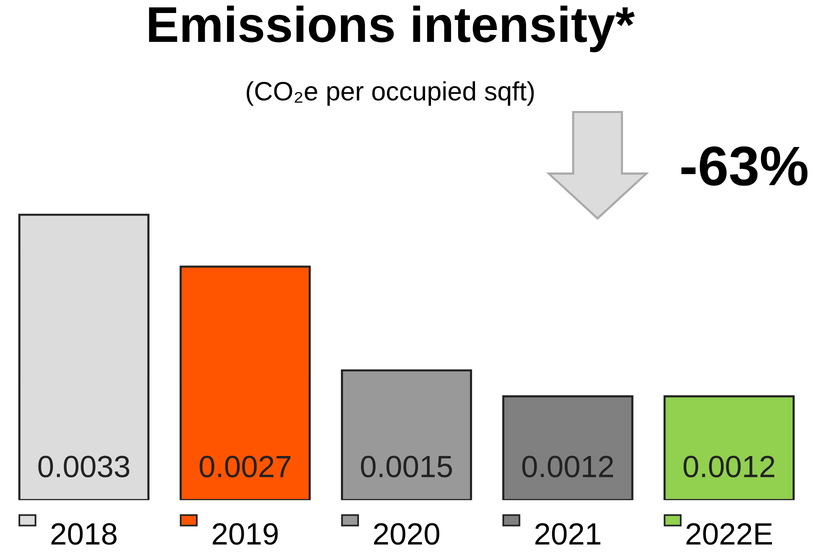 The height and width of the screenshot is (560, 813). What do you see at coordinates (245, 467) in the screenshot?
I see `data-label: 0.0027` at bounding box center [245, 467].